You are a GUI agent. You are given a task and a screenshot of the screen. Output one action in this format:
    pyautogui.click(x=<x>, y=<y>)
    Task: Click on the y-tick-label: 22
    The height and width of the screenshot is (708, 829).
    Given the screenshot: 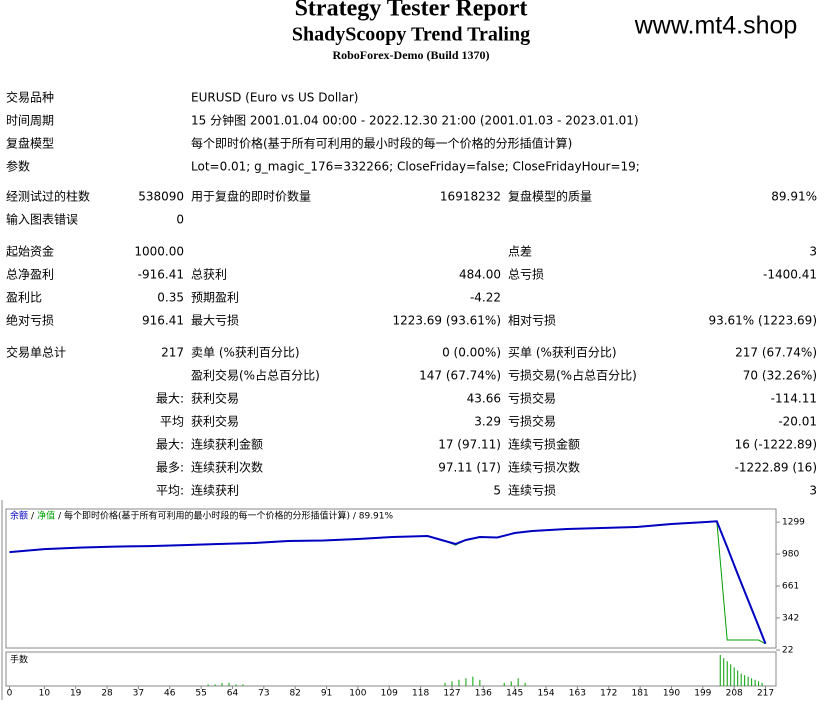 What is the action you would take?
    pyautogui.click(x=787, y=651)
    